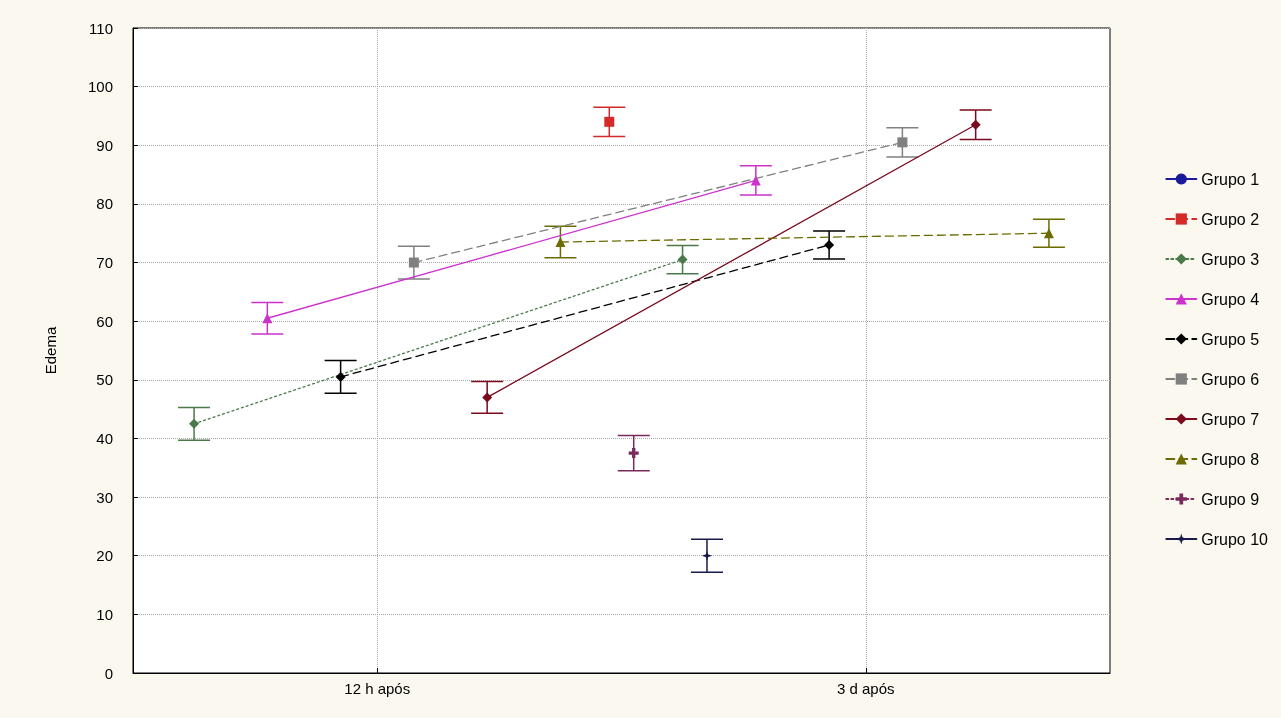 The width and height of the screenshot is (1281, 718). I want to click on y-tick-label: 70, so click(104, 263).